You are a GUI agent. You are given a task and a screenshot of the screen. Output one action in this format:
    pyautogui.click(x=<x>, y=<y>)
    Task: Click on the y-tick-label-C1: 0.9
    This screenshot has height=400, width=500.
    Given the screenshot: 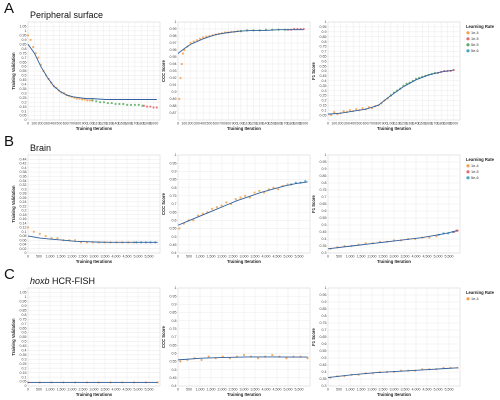 What is the action you would take?
    pyautogui.click(x=24, y=306)
    